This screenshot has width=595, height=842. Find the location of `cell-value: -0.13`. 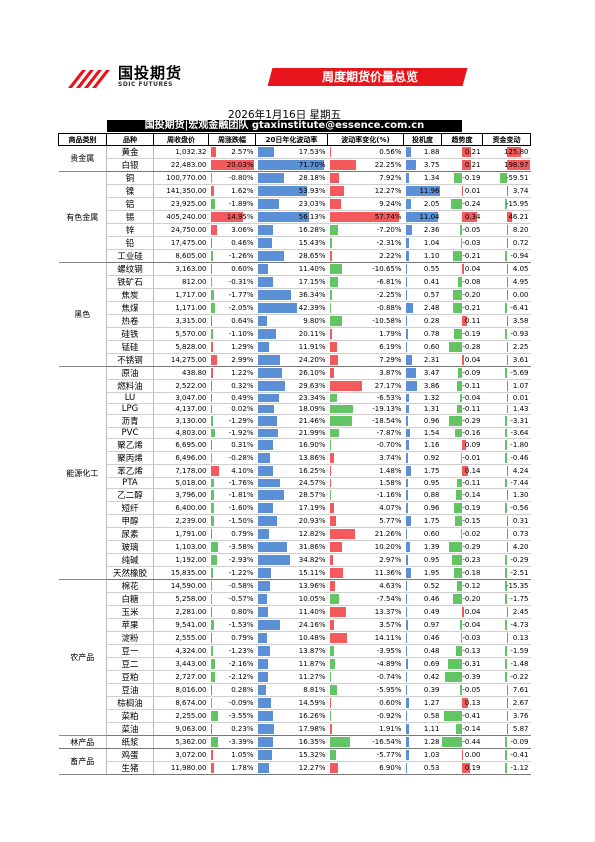

cell-value: -0.13 is located at coordinates (471, 651).